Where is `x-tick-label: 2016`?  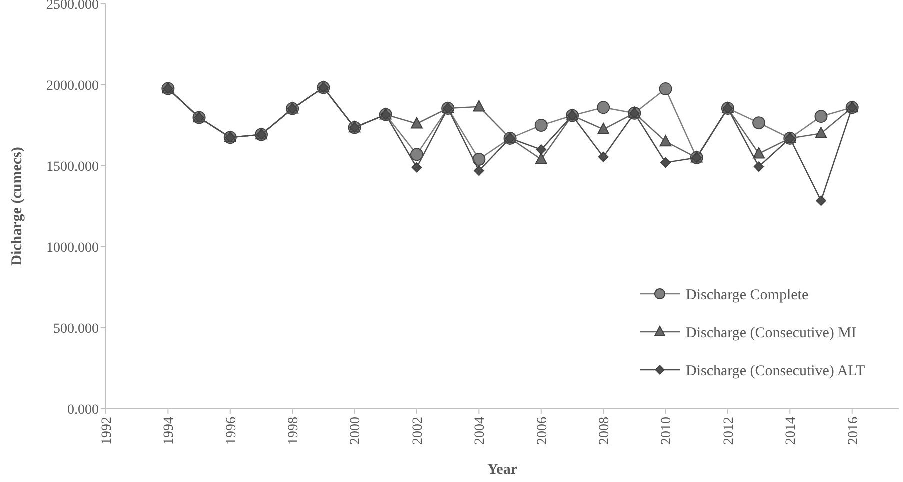
x-tick-label: 2016 is located at coordinates (854, 431).